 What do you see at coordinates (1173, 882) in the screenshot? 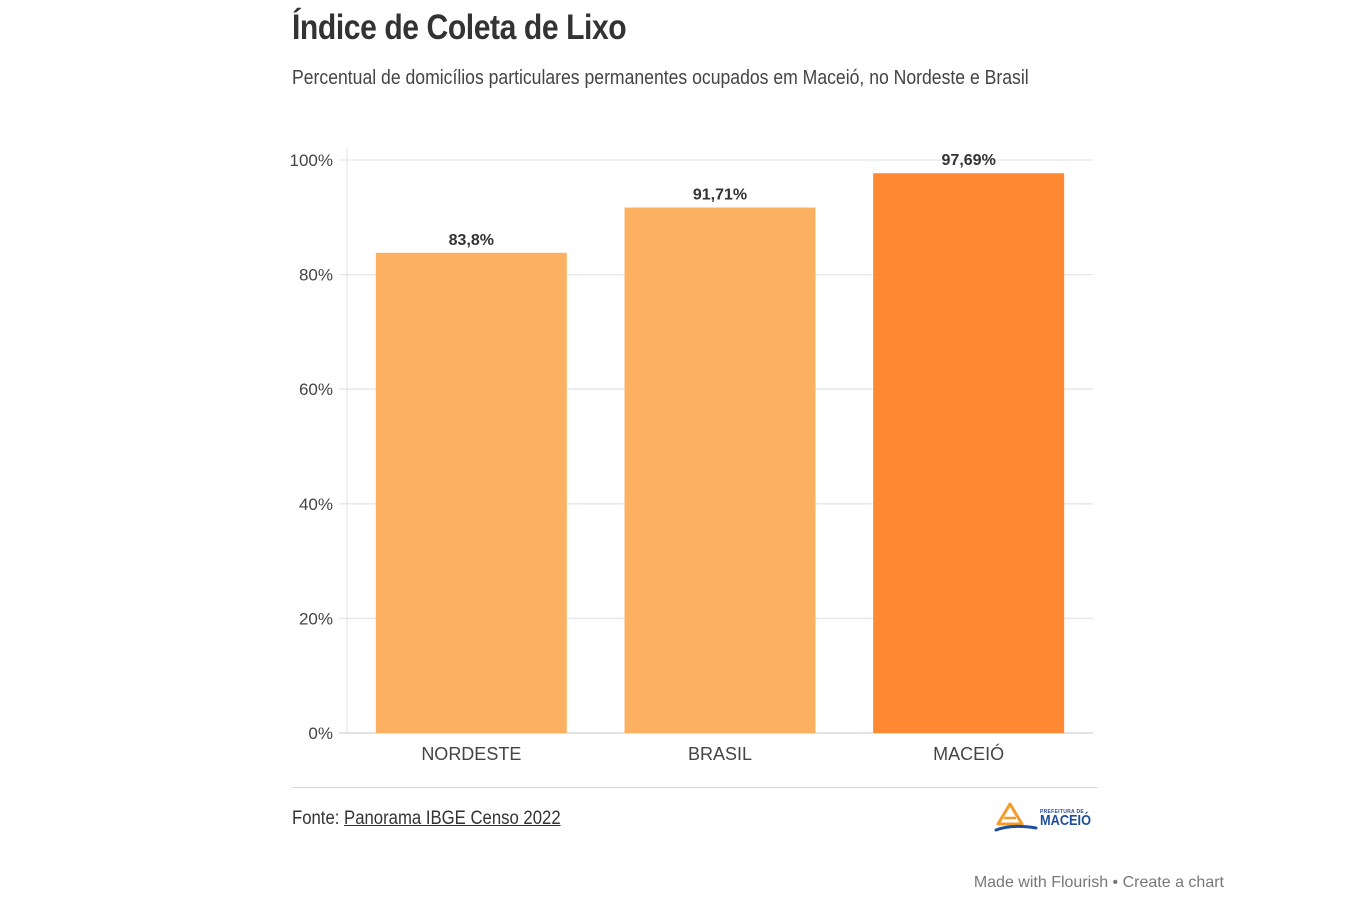
I see `create-chart-link: Create a chart` at bounding box center [1173, 882].